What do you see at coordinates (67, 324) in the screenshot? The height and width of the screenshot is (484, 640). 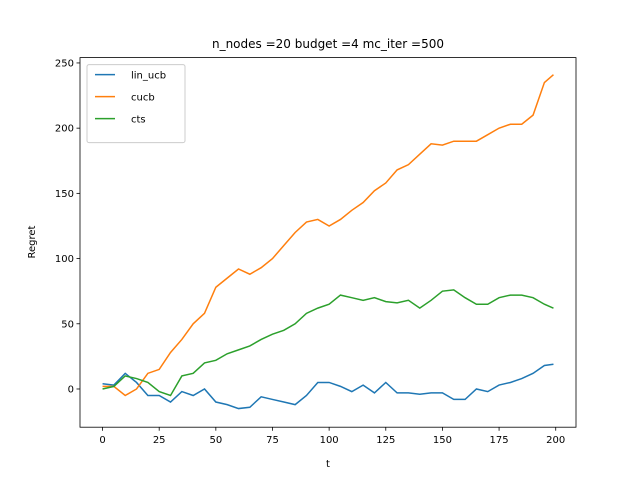 I see `y-tick-label: 50` at bounding box center [67, 324].